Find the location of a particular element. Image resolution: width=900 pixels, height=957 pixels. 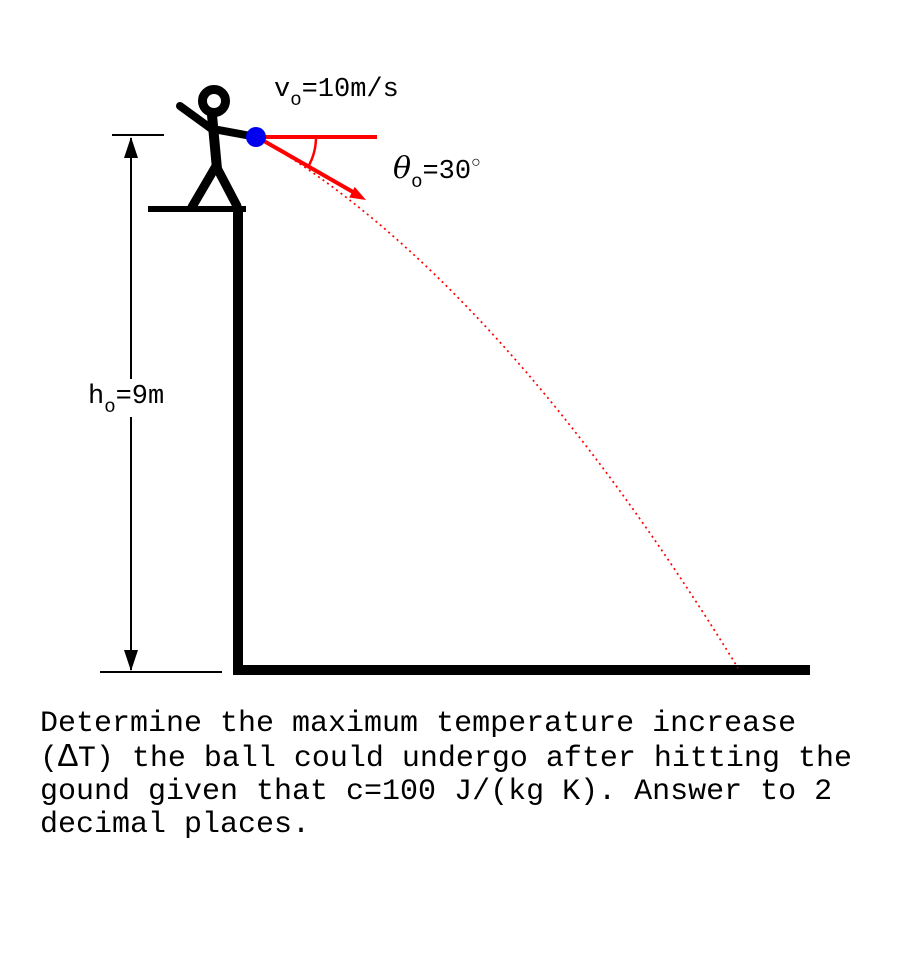

height-label: ho=9m is located at coordinates (126, 398).